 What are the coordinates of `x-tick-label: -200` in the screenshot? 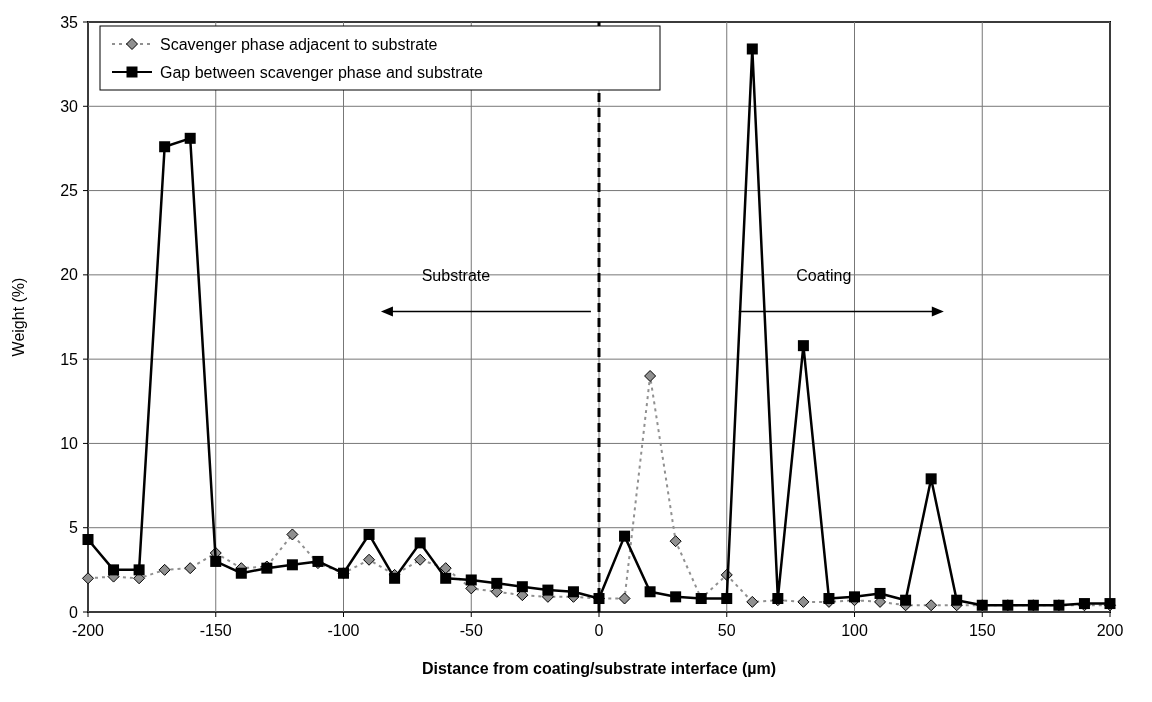 It's located at (88, 630).